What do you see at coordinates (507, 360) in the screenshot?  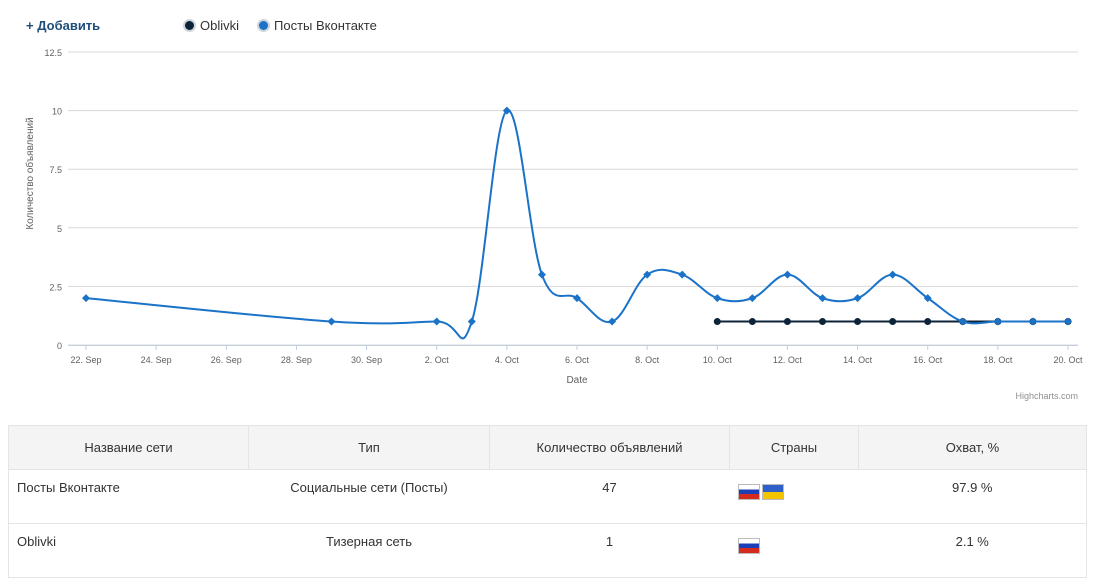 I see `x-tick-label: 4. Oct` at bounding box center [507, 360].